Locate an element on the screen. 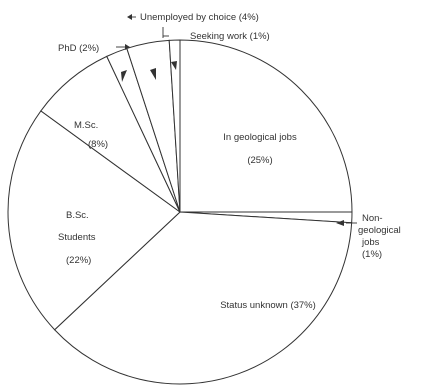 This screenshot has height=388, width=429. label-nongeo-line4: (1%) is located at coordinates (372, 254).